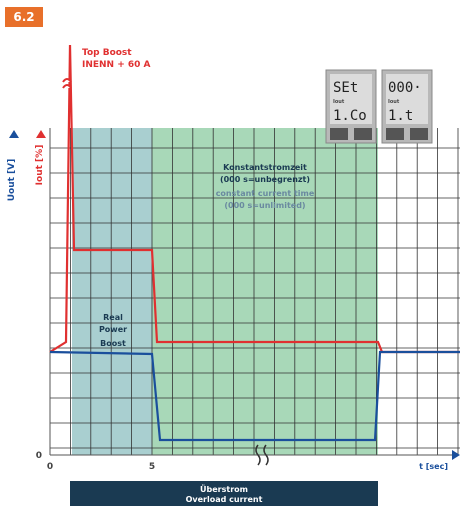 Image resolution: width=460 pixels, height=508 pixels. Describe the element at coordinates (112, 291) in the screenshot. I see `boost-zone` at that location.